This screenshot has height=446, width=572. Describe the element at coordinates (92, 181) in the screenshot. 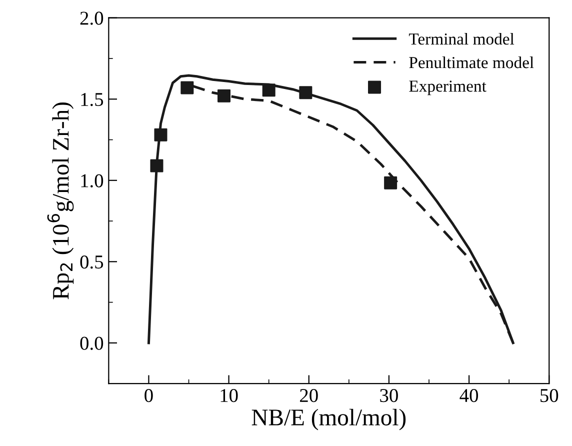

I see `y-tick-label: 1.0` at that location.